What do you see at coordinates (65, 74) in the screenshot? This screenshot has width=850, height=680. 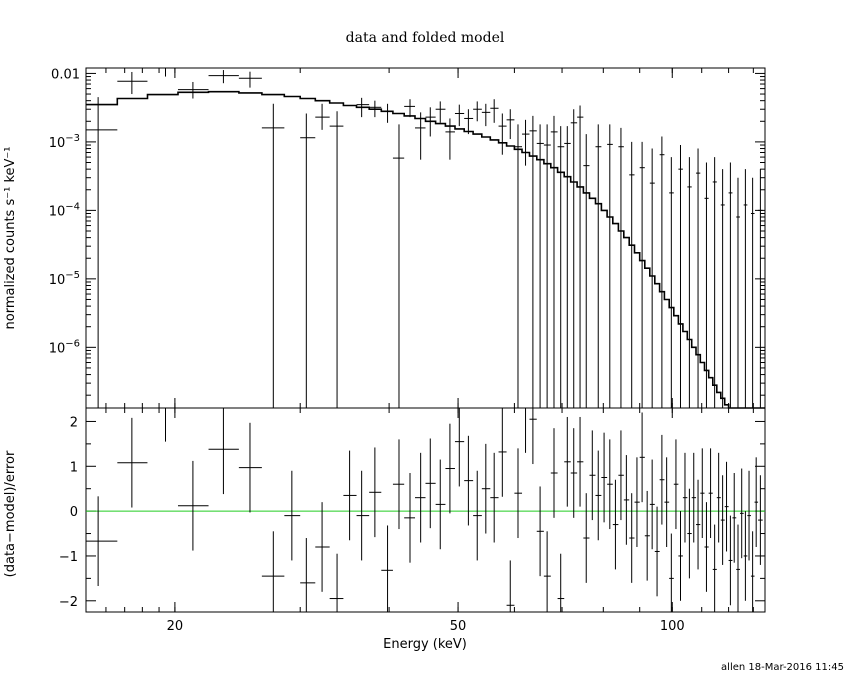 I see `y-tick-label: 0.01` at bounding box center [65, 74].